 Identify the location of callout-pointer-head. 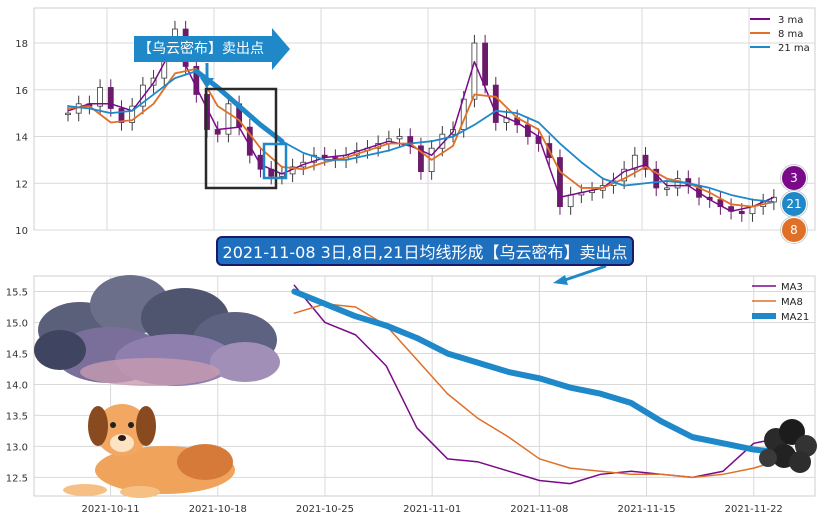
(560, 280).